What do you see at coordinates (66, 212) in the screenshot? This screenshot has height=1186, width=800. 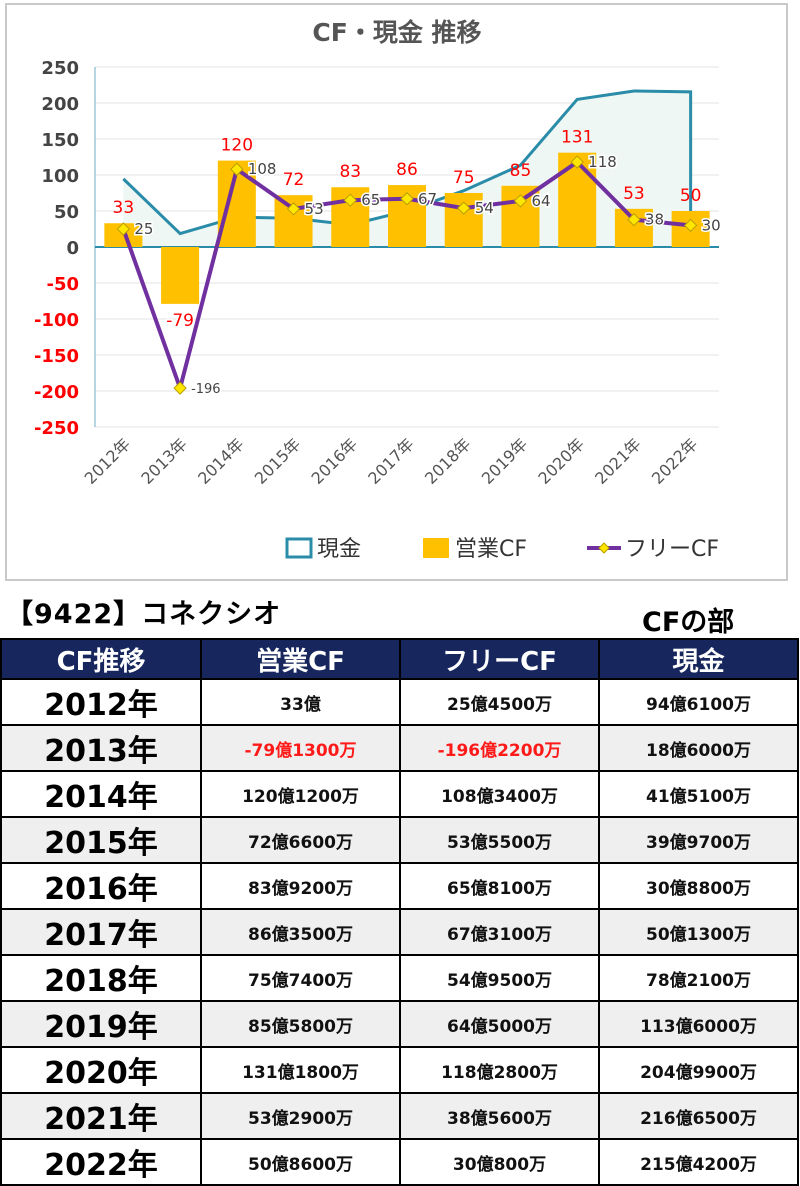 I see `y-tick-label: 50` at bounding box center [66, 212].